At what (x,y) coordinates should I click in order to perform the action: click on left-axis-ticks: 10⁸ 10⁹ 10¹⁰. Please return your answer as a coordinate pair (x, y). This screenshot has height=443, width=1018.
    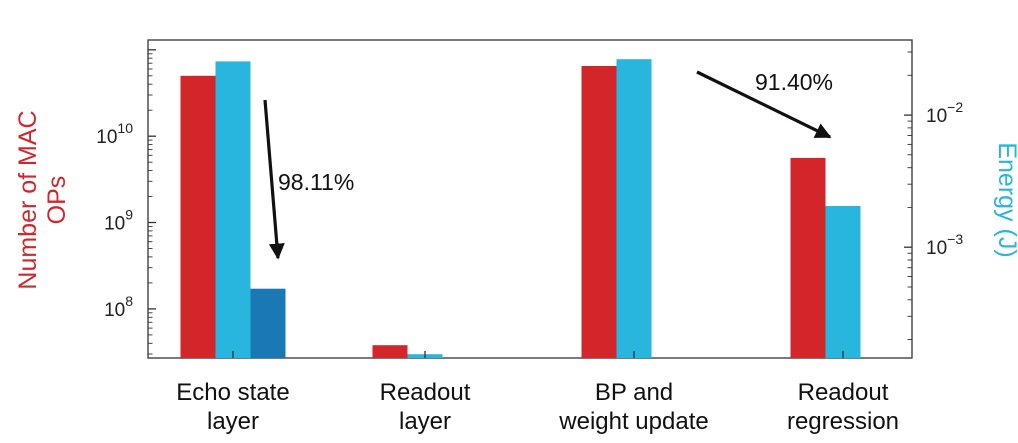
    Looking at the image, I should click on (126, 202).